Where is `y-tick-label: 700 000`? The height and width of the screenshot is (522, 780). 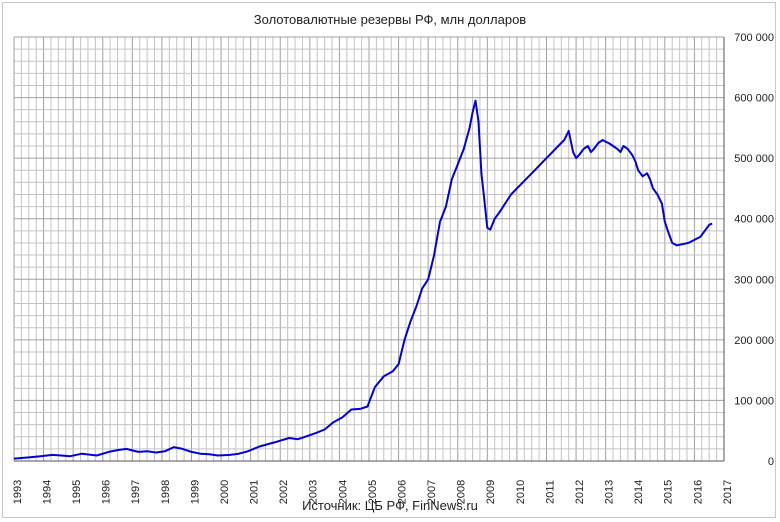 y-tick-label: 700 000 is located at coordinates (754, 38).